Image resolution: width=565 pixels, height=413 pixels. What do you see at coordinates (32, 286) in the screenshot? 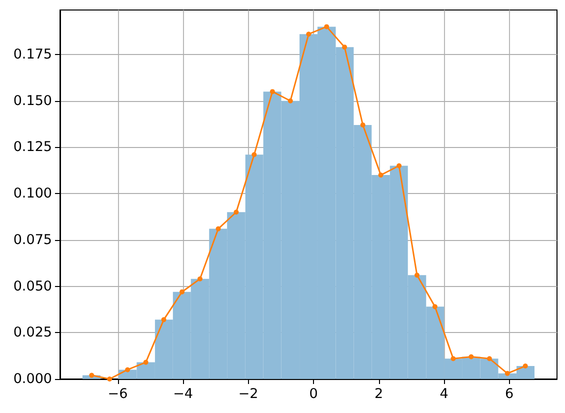
I see `y-tick-label: 0.050` at bounding box center [32, 286].